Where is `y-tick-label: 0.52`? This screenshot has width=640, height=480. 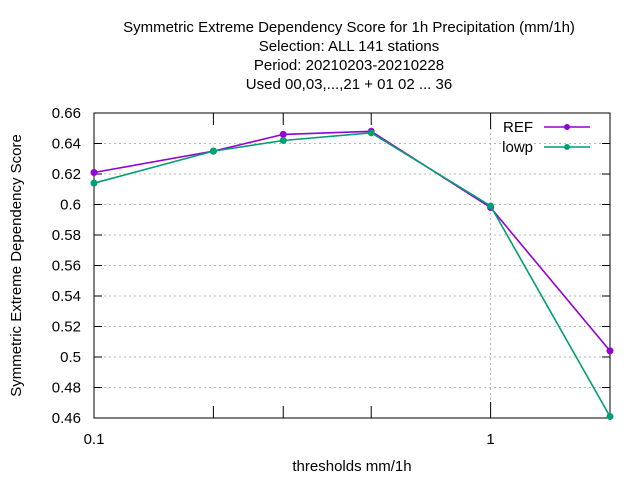 y-tick-label: 0.52 is located at coordinates (66, 327).